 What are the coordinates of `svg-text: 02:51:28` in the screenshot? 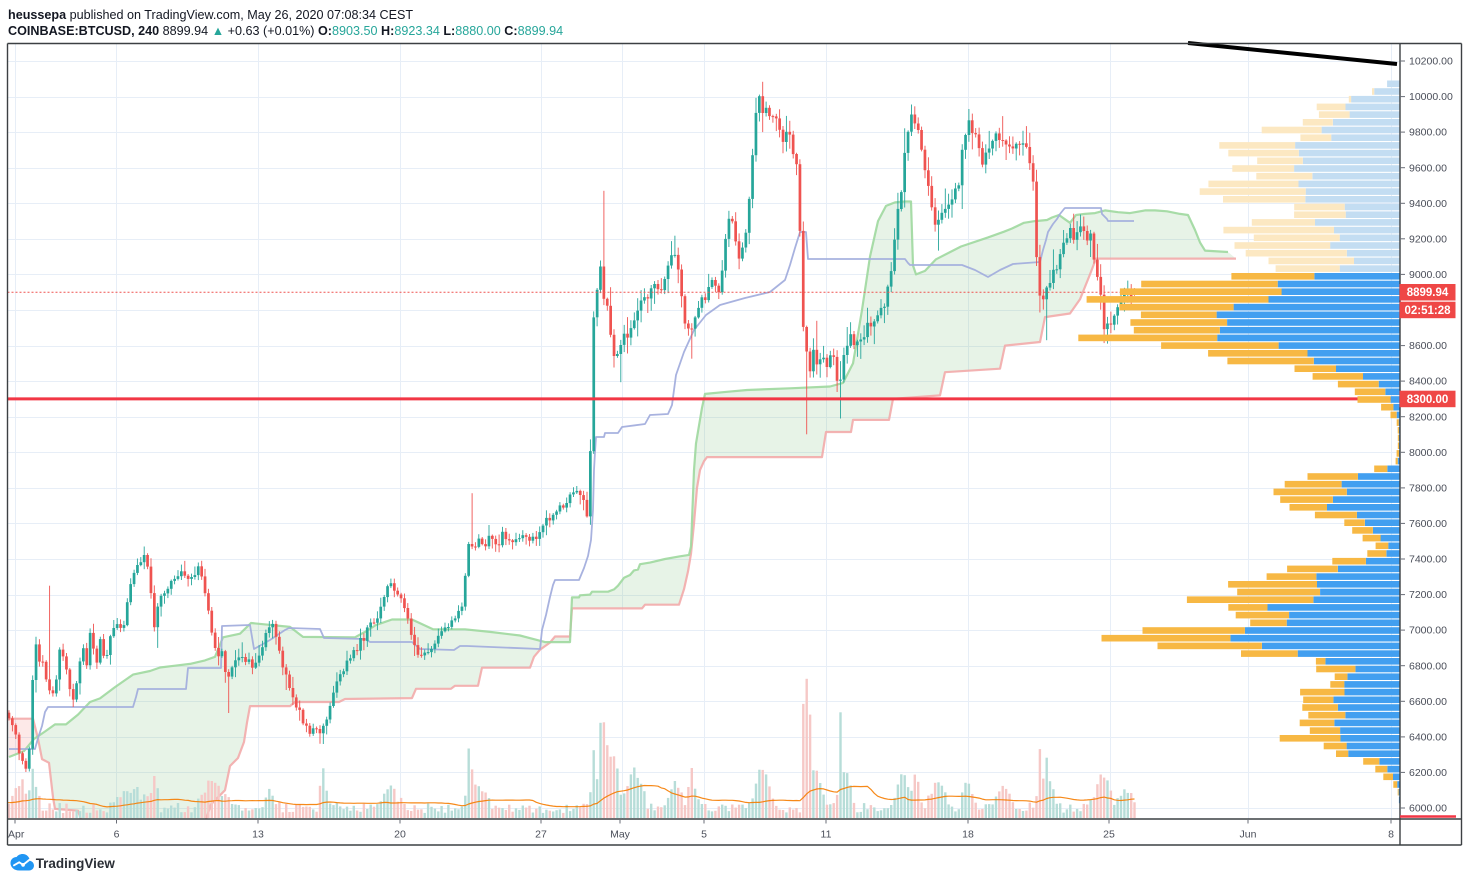 It's located at (1427, 311).